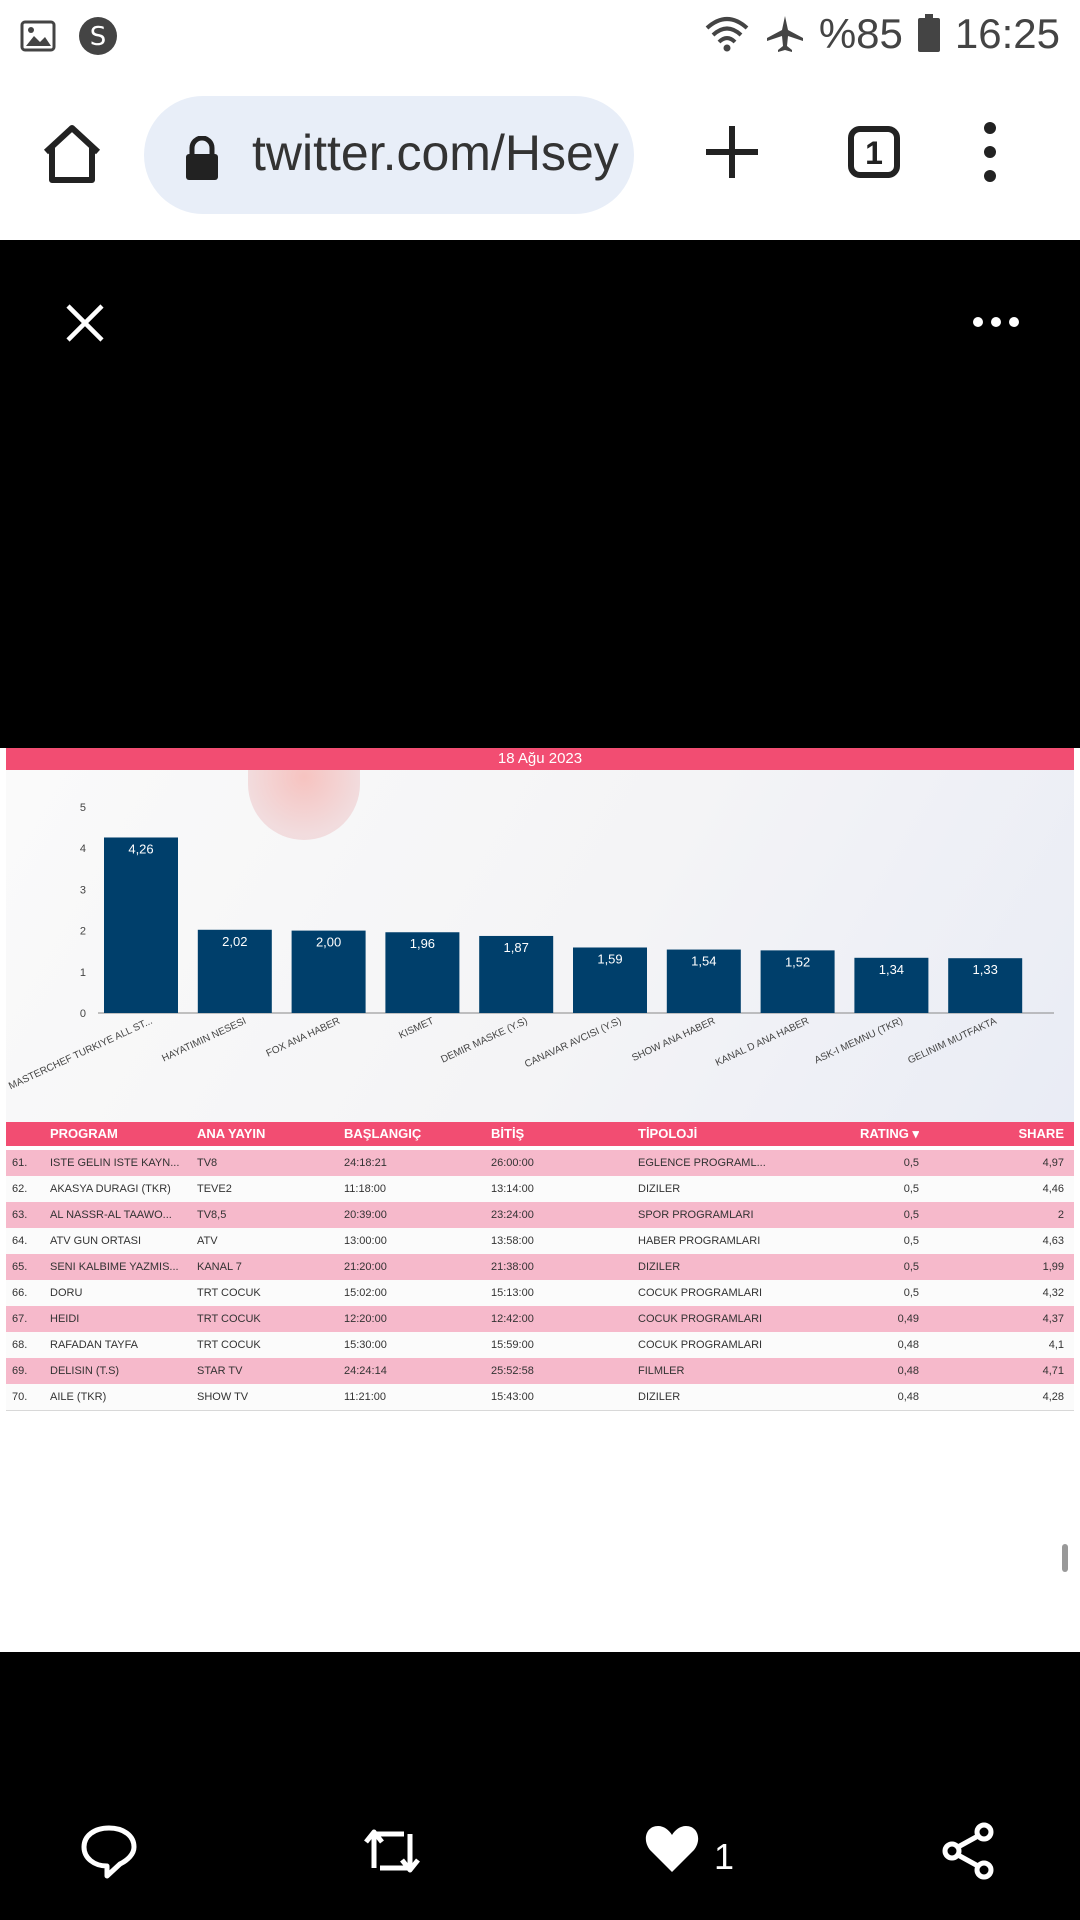 The width and height of the screenshot is (1080, 1920). I want to click on reply-icon, so click(109, 1851).